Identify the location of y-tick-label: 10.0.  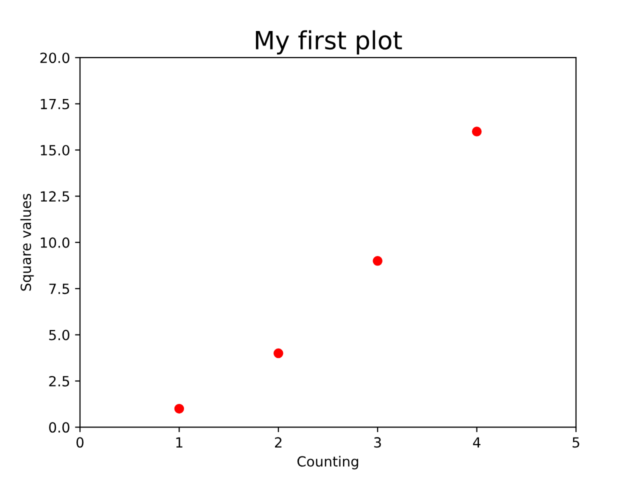
(55, 242).